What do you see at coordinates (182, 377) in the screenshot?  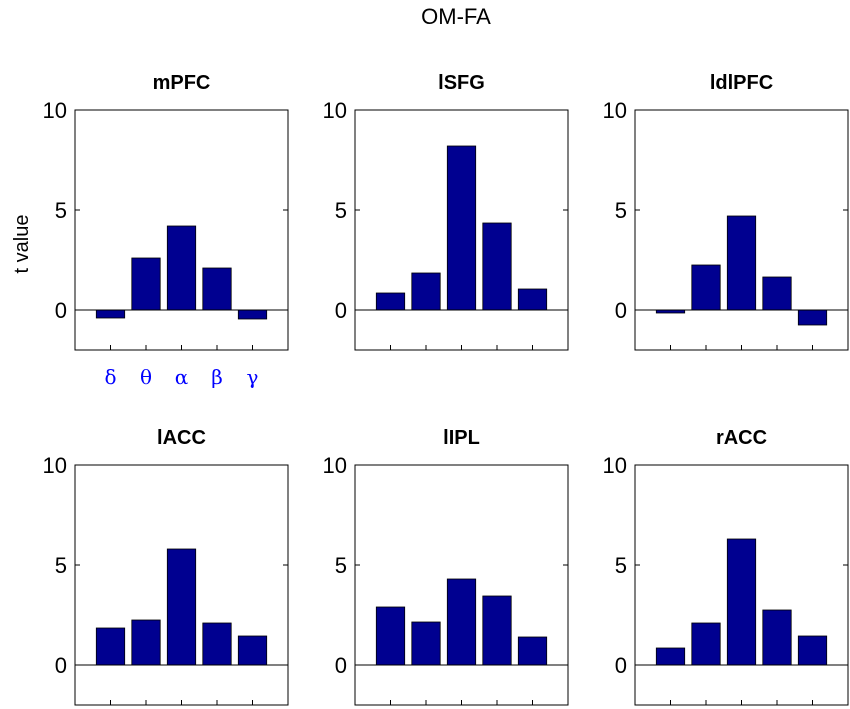 I see `band-label: α` at bounding box center [182, 377].